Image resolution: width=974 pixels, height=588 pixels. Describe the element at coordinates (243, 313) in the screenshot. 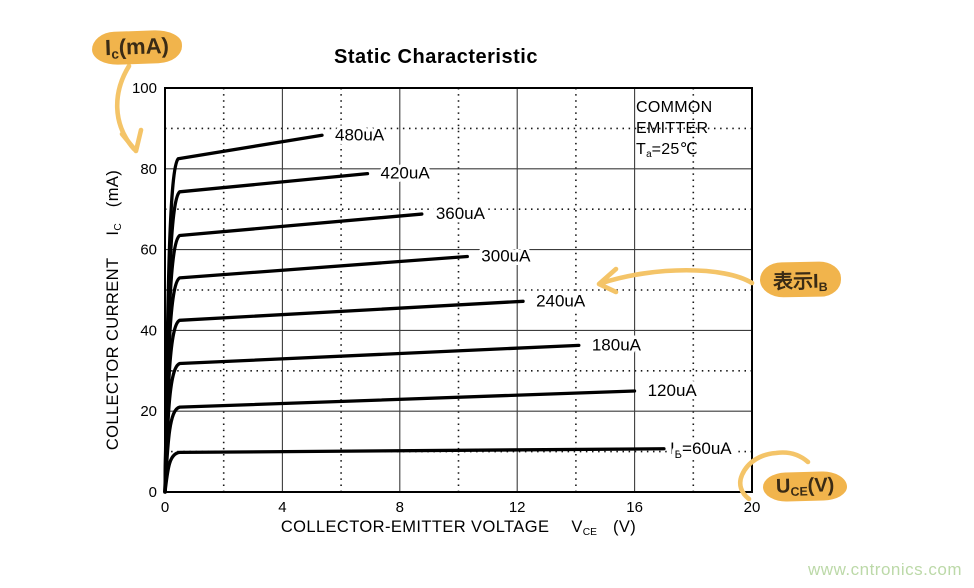

I see `ib-curve-480uA` at that location.